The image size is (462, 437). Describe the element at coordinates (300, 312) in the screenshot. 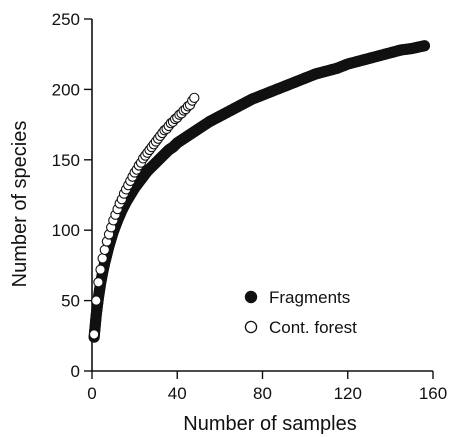

I see `legend: Fragments Cont. forest` at that location.